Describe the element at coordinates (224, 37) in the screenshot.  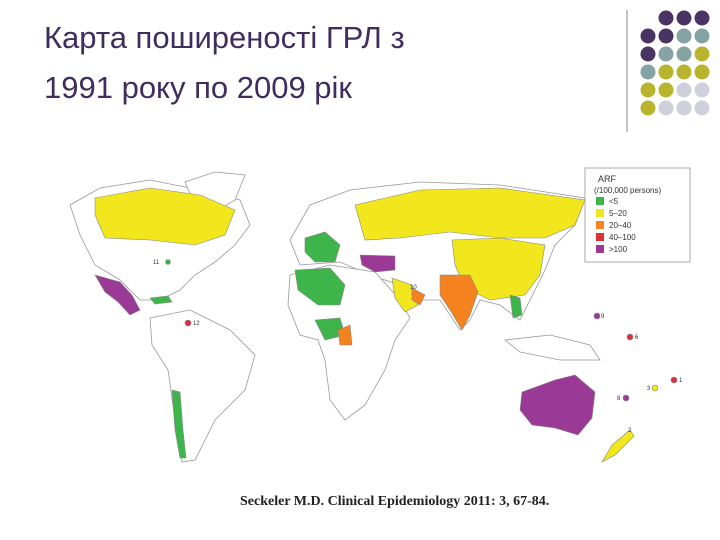
I see `title-line: Карта поширеності ГРЛ з` at that location.